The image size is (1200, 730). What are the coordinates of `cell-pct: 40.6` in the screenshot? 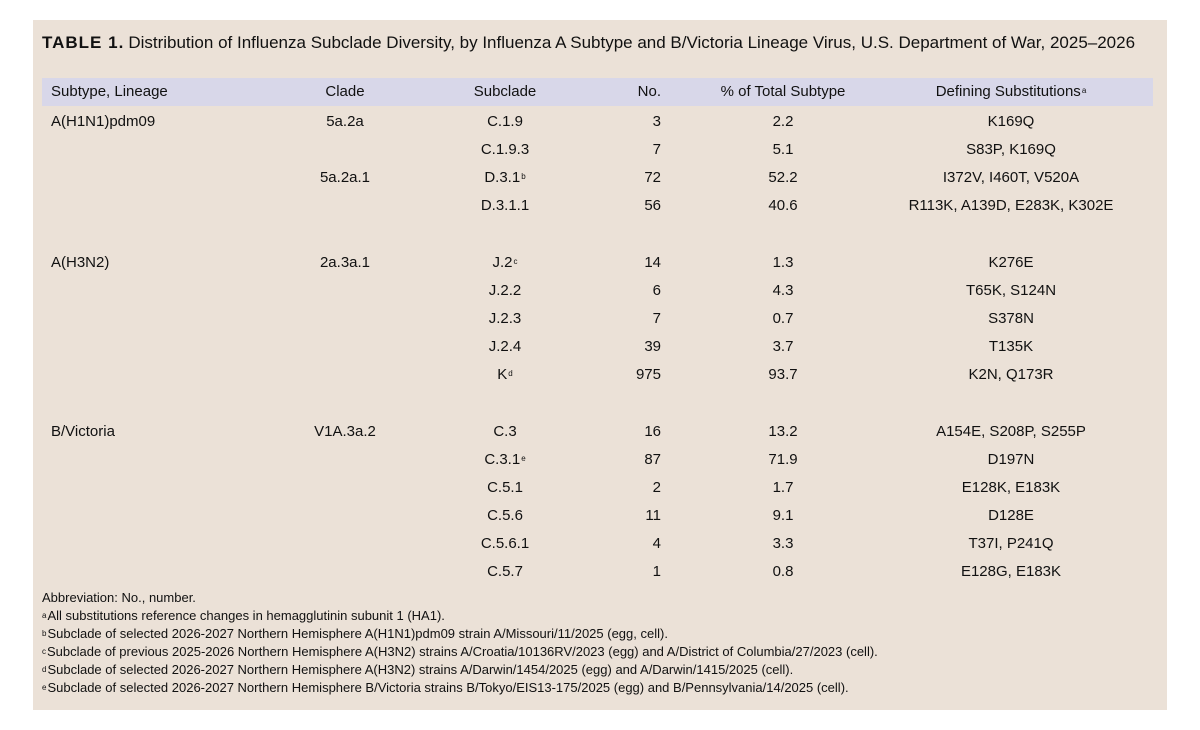 It's located at (783, 206).